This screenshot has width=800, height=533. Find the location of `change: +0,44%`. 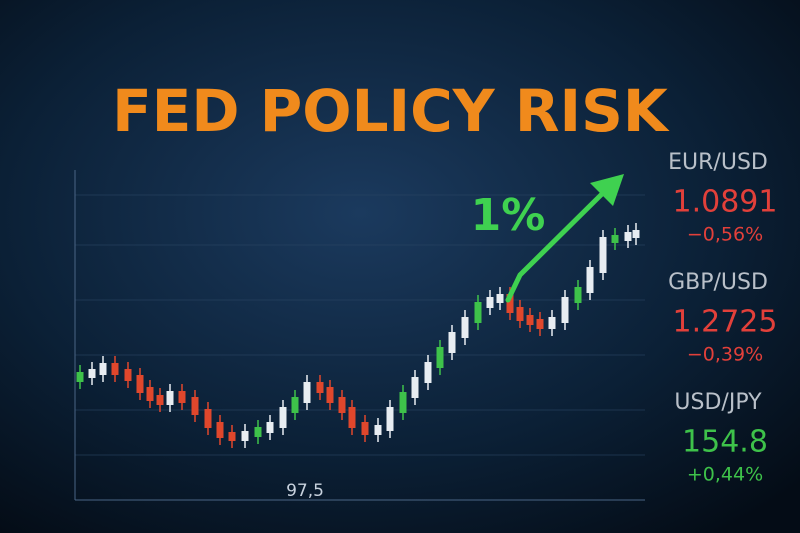

change: +0,44% is located at coordinates (725, 475).